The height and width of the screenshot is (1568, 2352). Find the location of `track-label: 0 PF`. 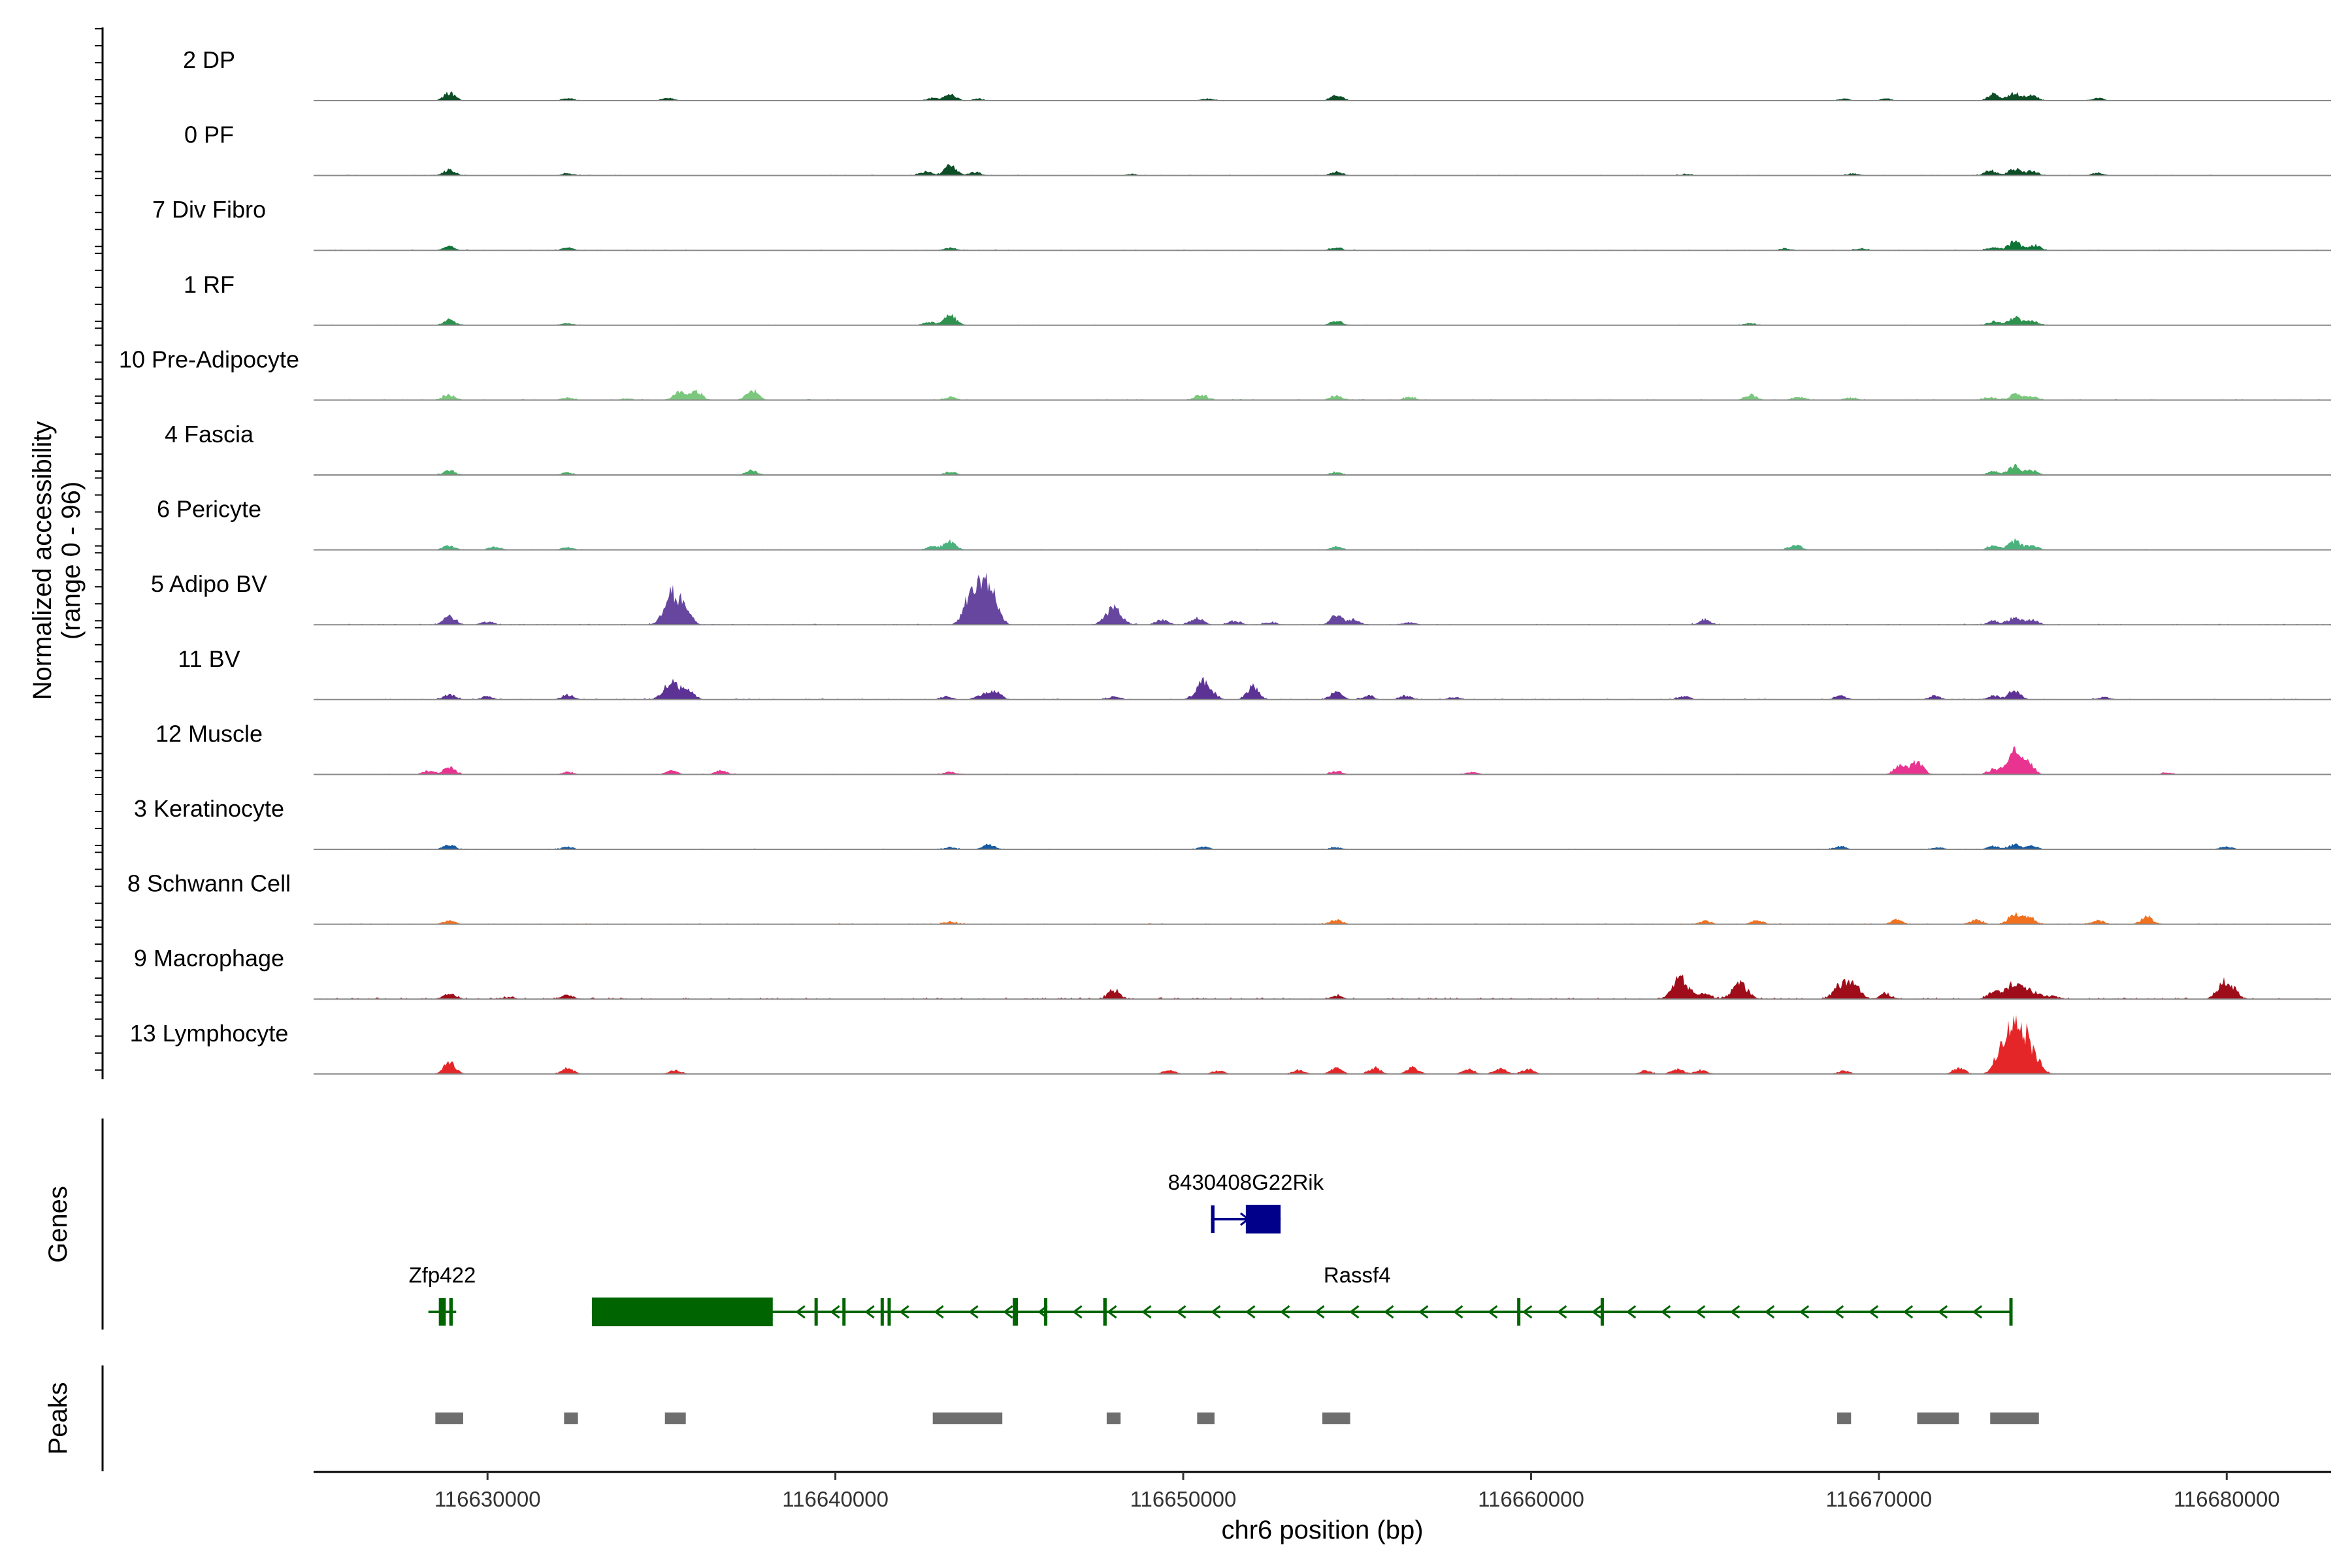

track-label: 0 PF is located at coordinates (209, 135).